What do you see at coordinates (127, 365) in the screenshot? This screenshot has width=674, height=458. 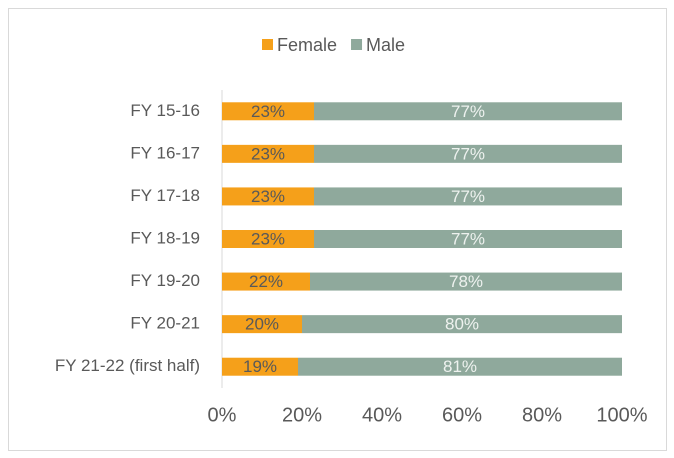 I see `y-tick-label: FY 21-22 (first half)` at bounding box center [127, 365].